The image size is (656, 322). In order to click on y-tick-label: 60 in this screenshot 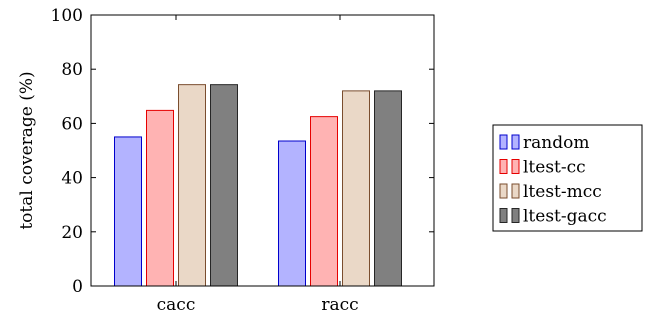, I will do `click(72, 124)`.